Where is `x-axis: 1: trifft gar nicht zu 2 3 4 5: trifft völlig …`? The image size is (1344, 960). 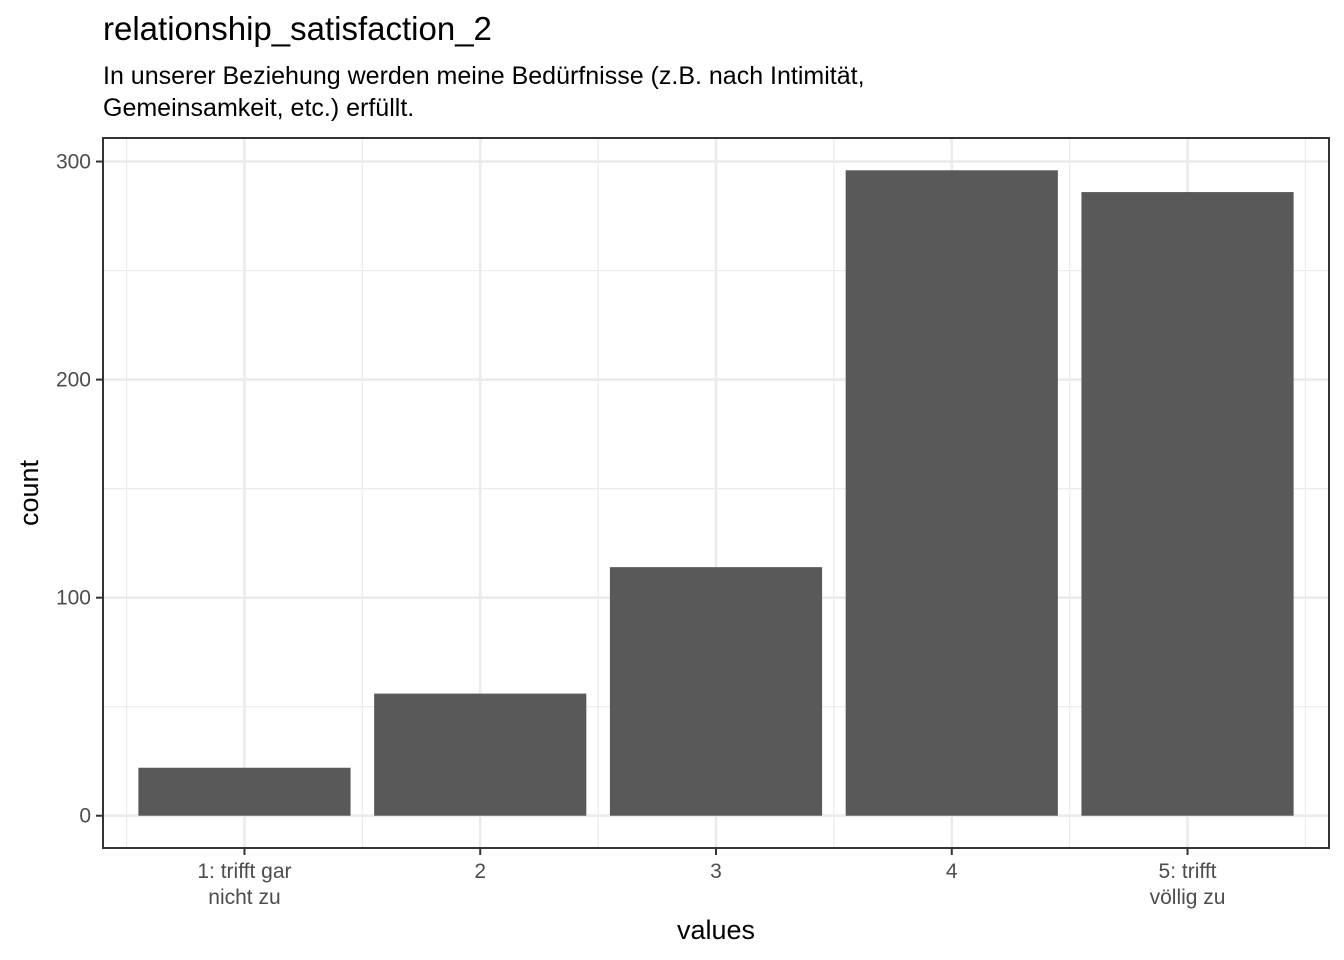
x-axis: 1: trifft gar nicht zu 2 3 4 5: trifft völlig … is located at coordinates (711, 878).